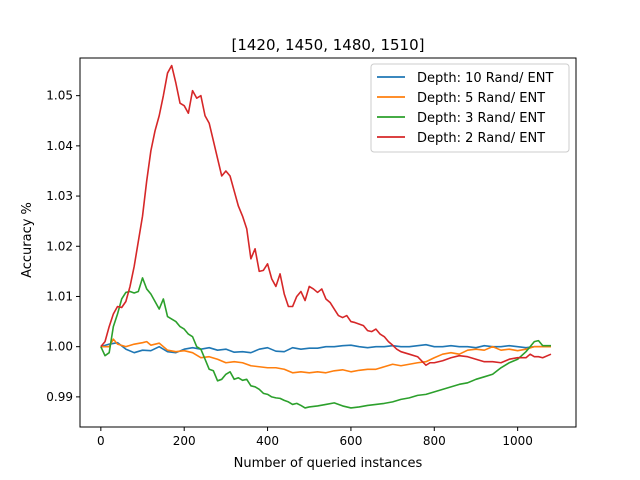 This screenshot has width=640, height=480. I want to click on legend-label: Depth: 3 Rand/ ENT, so click(481, 118).